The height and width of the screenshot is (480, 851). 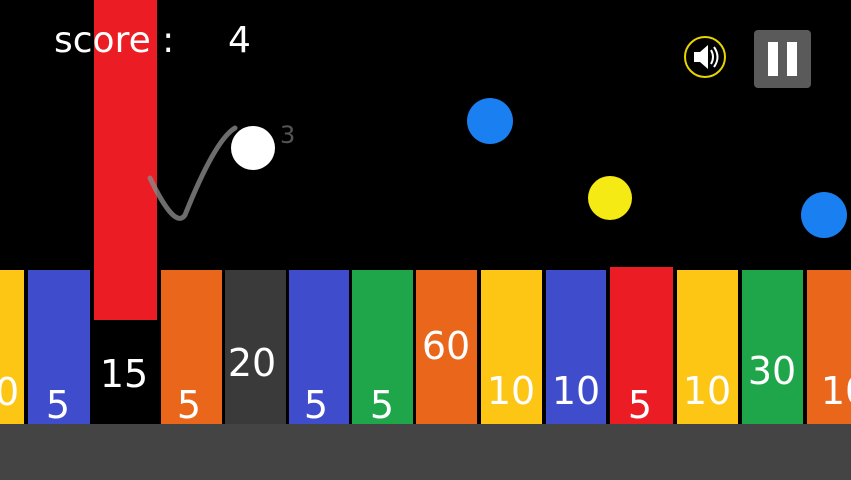 I want to click on column-label: 20, so click(x=252, y=363).